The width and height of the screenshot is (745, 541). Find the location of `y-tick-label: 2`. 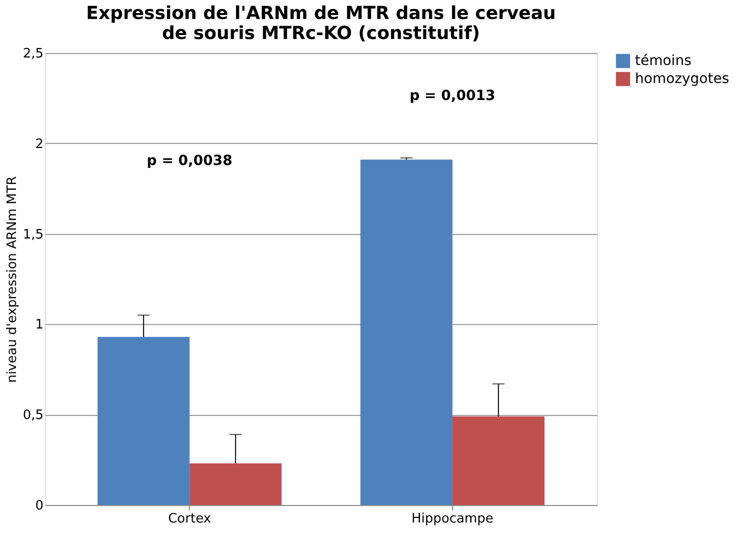

y-tick-label: 2 is located at coordinates (39, 144).